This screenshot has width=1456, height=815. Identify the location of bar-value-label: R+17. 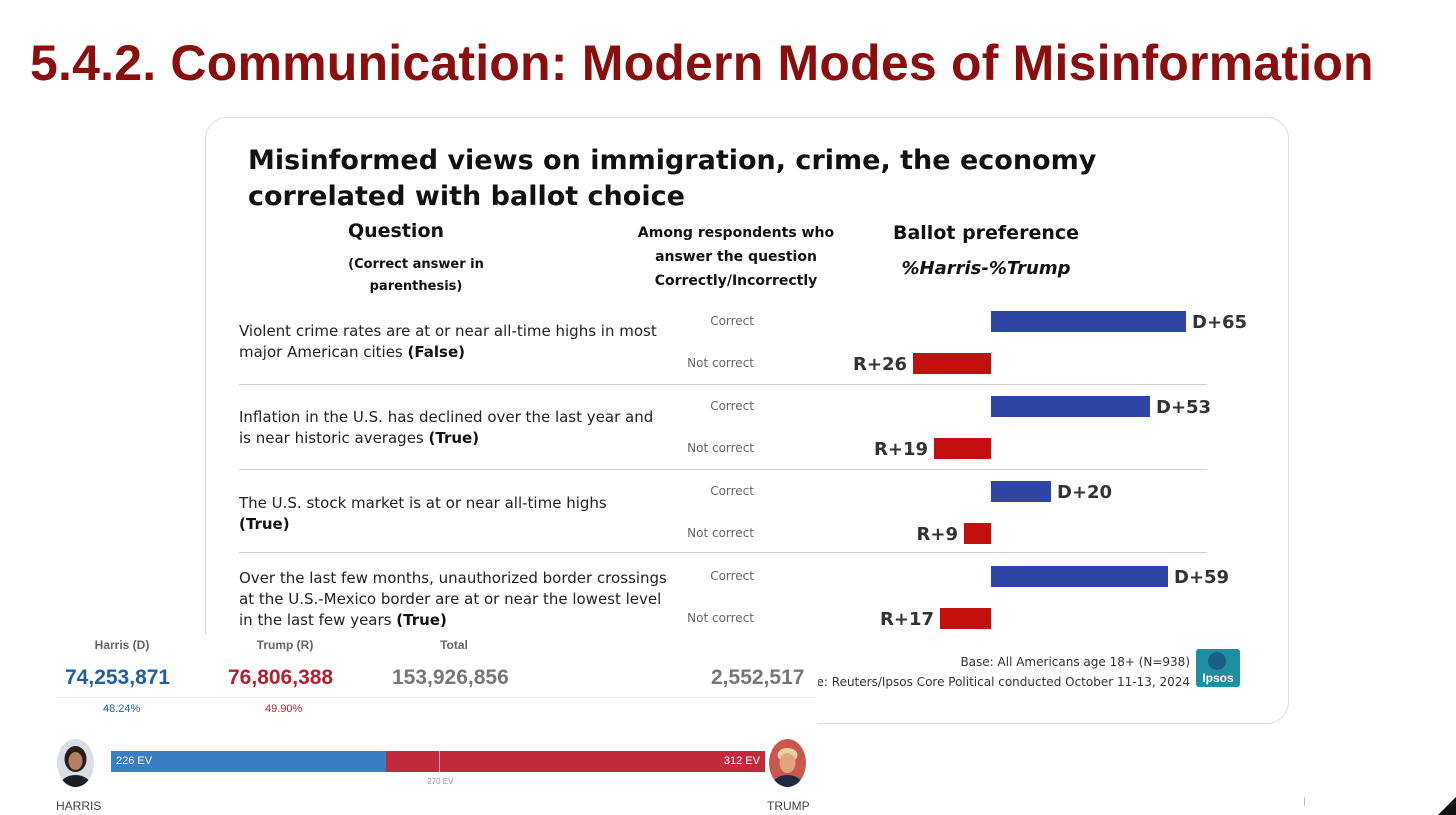
(907, 619).